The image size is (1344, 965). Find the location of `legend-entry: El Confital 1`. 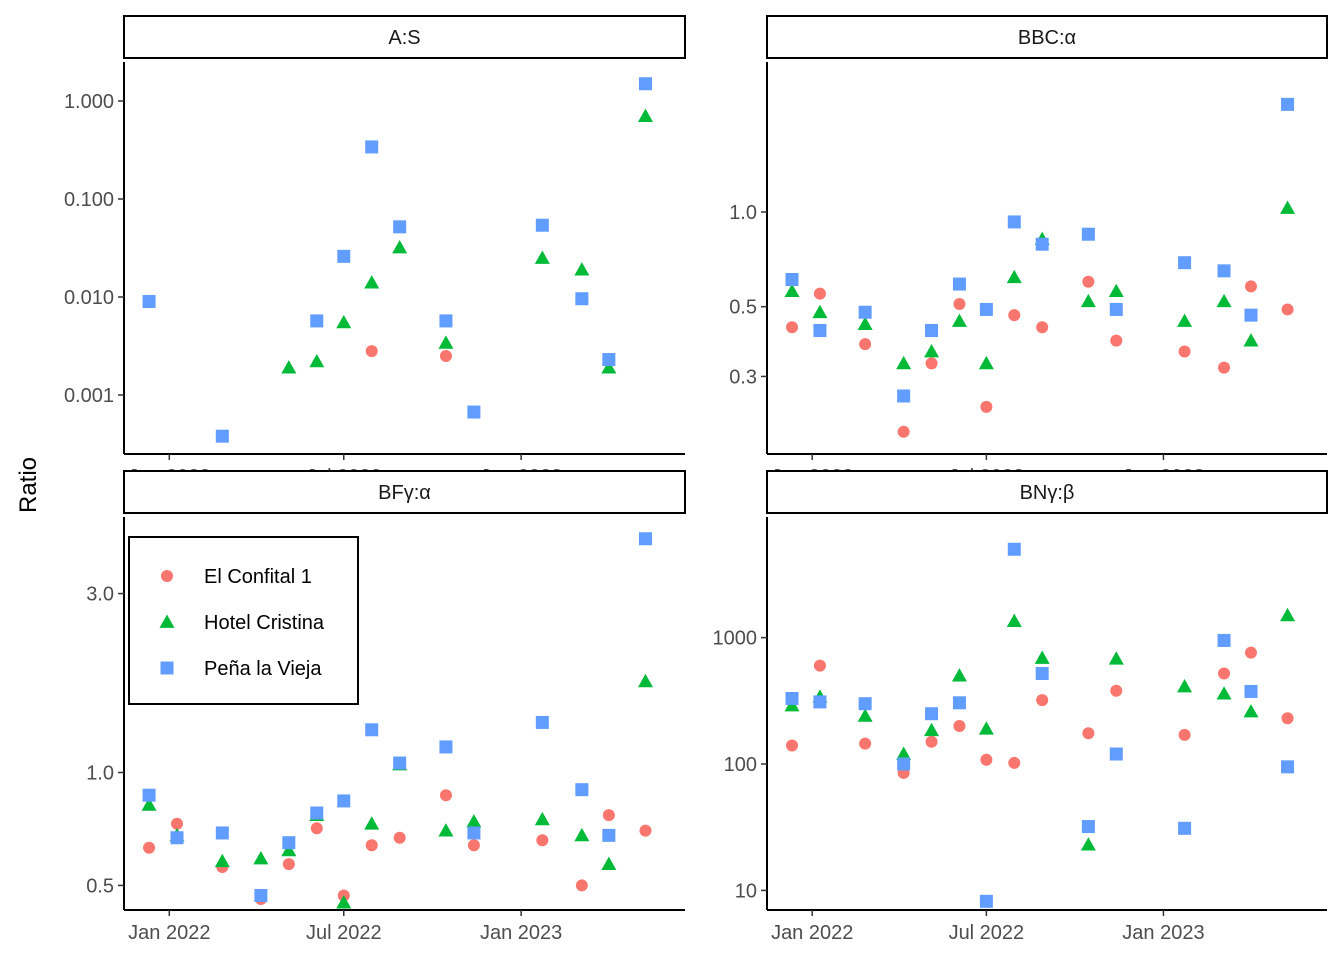

legend-entry: El Confital 1 is located at coordinates (236, 577).